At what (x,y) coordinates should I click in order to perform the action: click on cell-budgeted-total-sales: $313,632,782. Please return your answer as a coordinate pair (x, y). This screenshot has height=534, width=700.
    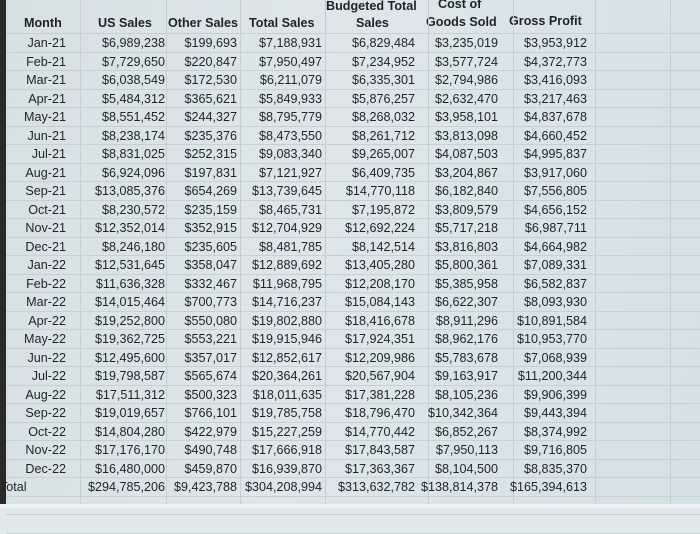
    Looking at the image, I should click on (376, 487).